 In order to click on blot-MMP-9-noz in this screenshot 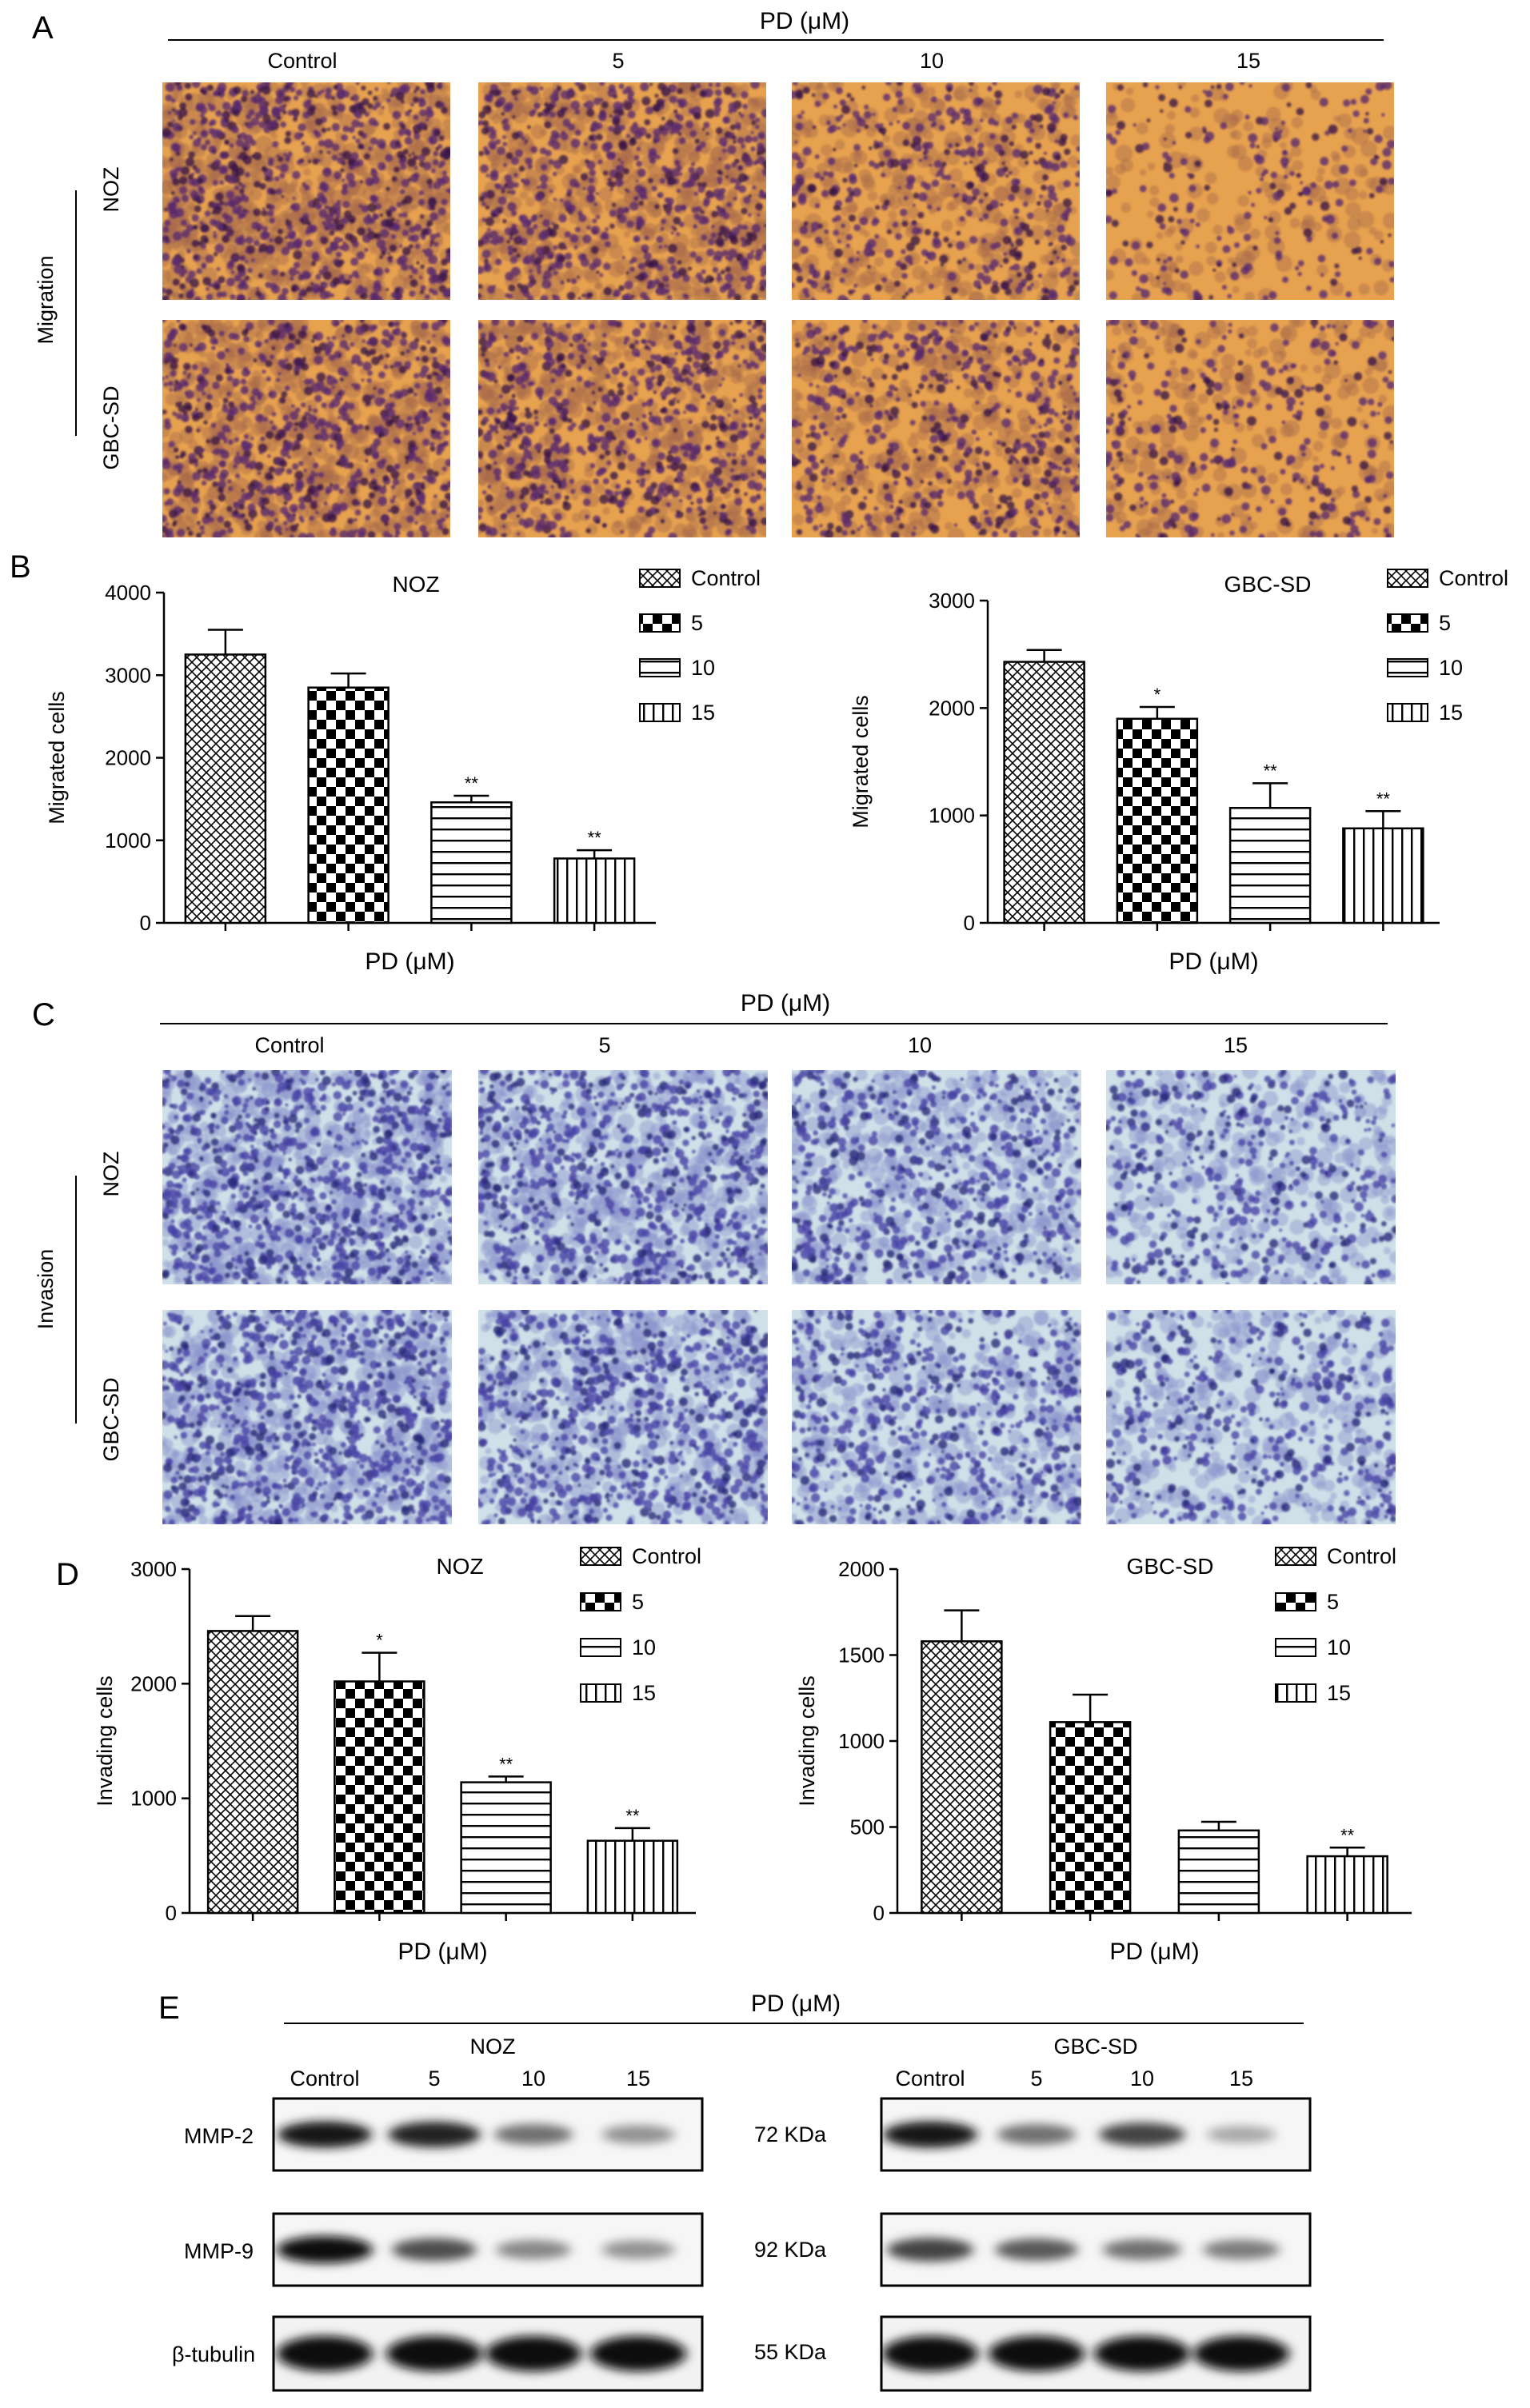, I will do `click(488, 2249)`.